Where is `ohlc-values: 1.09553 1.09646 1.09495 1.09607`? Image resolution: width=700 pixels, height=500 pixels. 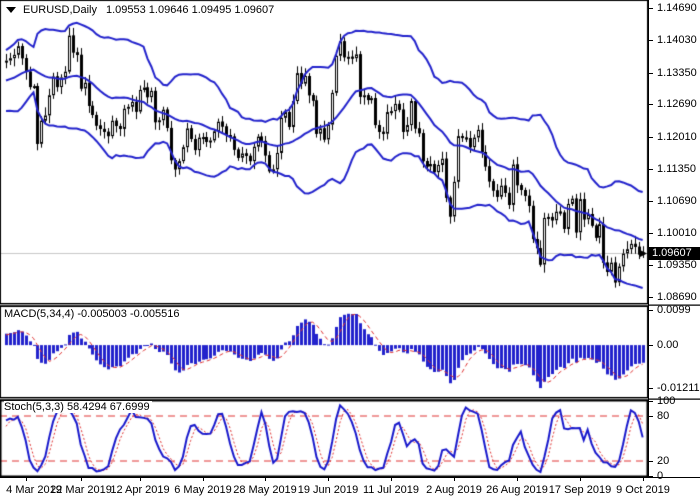
ohlc-values: 1.09553 1.09646 1.09495 1.09607 is located at coordinates (190, 10).